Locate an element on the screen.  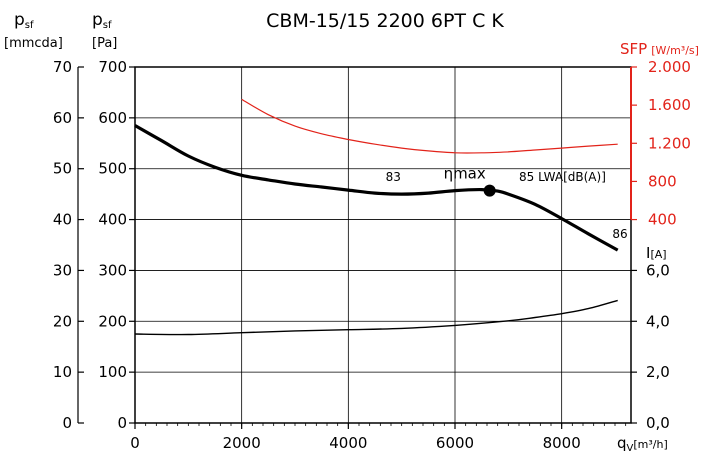
x-tick-label: 8000 is located at coordinates (562, 443).